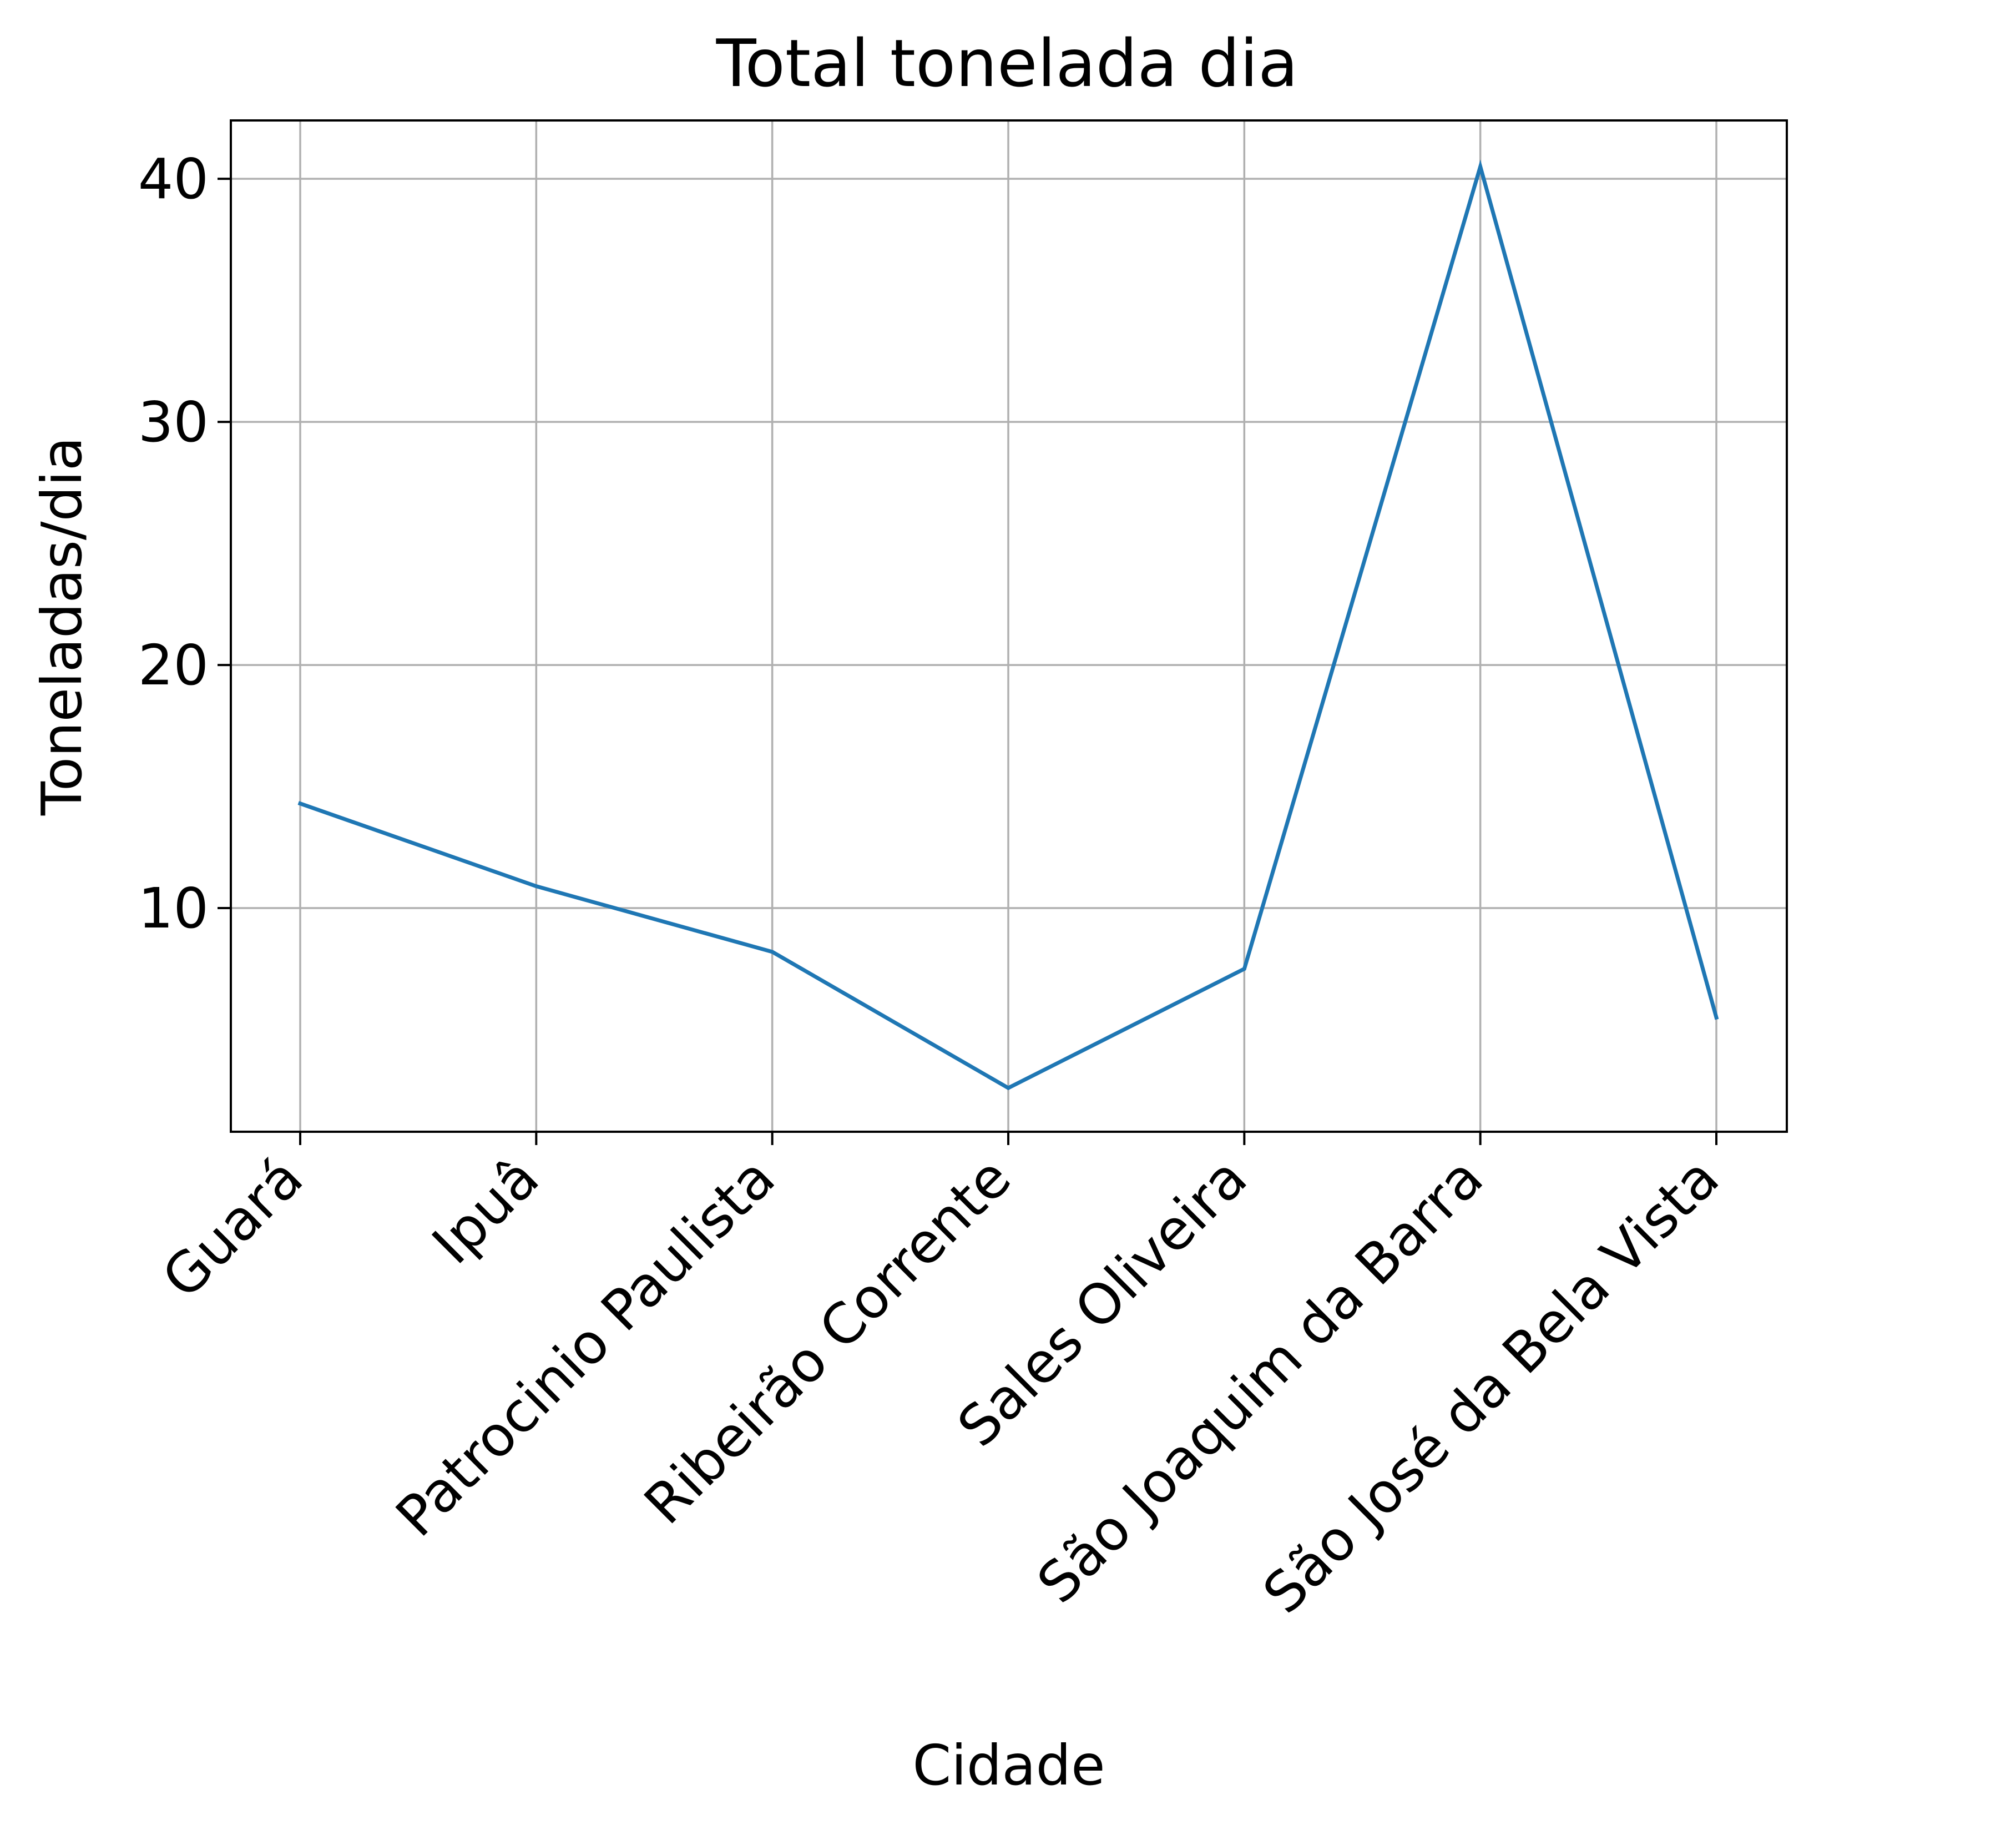 The height and width of the screenshot is (1825, 2016). Describe the element at coordinates (1008, 1765) in the screenshot. I see `x-axis-label: Cidade` at that location.